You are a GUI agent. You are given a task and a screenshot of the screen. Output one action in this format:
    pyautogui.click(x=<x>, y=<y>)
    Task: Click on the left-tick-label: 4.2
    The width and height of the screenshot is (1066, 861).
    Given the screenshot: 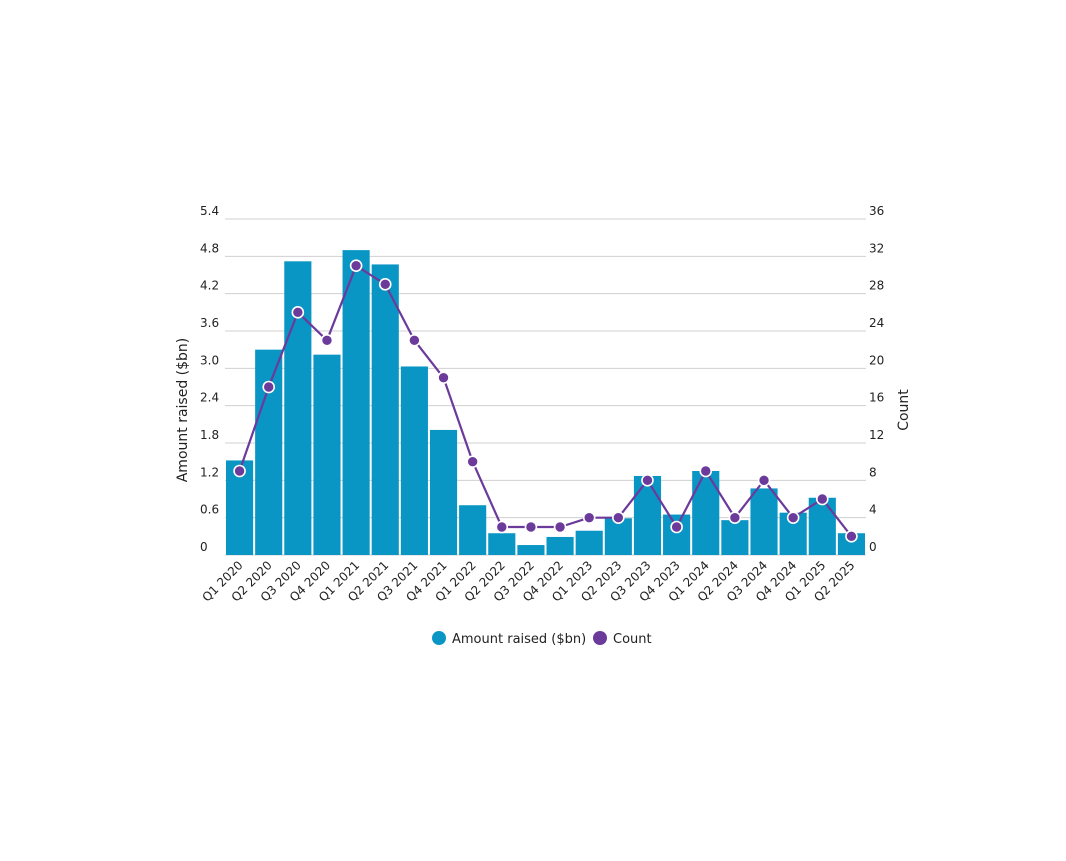 What is the action you would take?
    pyautogui.click(x=209, y=286)
    